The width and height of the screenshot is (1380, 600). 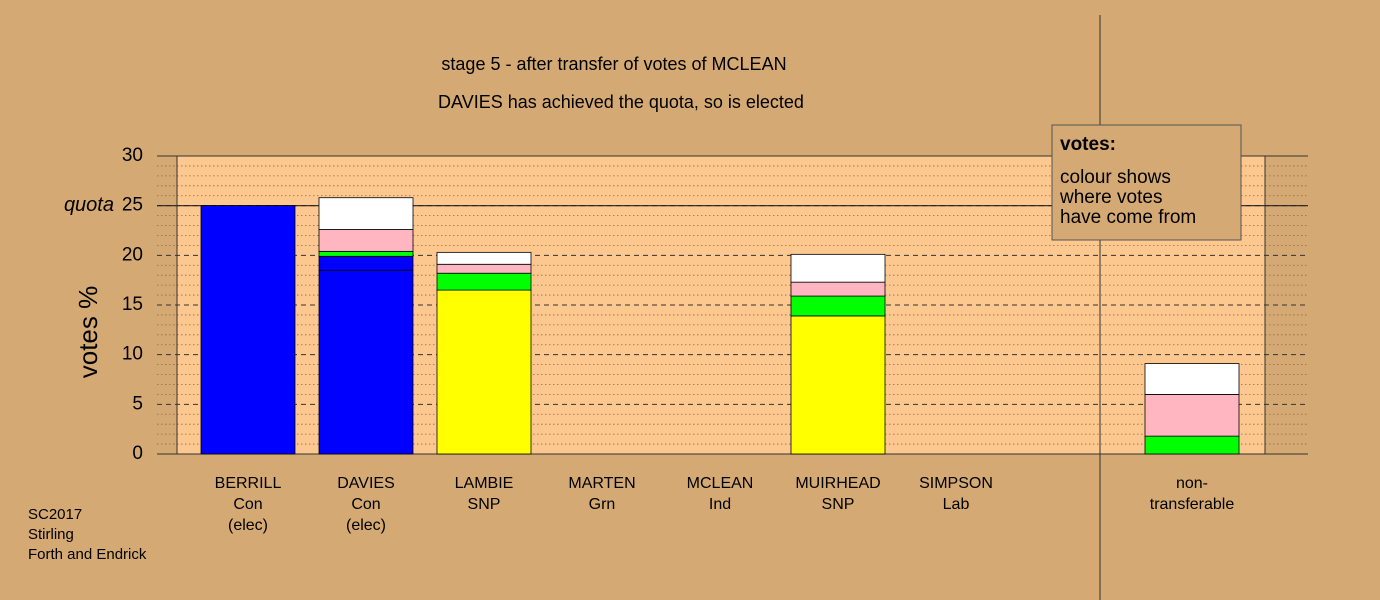 What do you see at coordinates (484, 483) in the screenshot?
I see `x-tick-label: LAMBIE` at bounding box center [484, 483].